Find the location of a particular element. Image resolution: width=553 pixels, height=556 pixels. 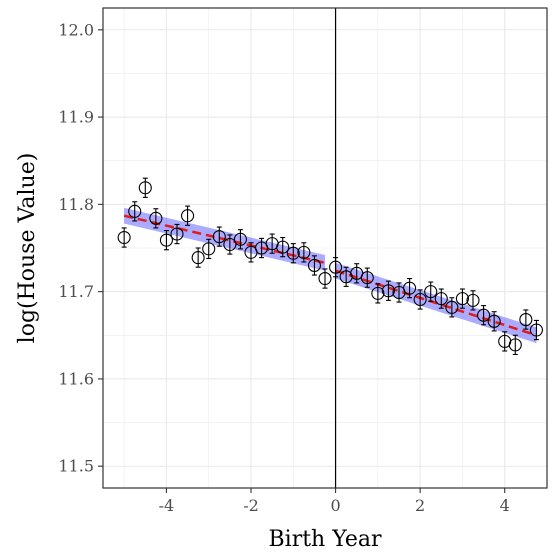

x-axis-title: Birth Year is located at coordinates (325, 539).